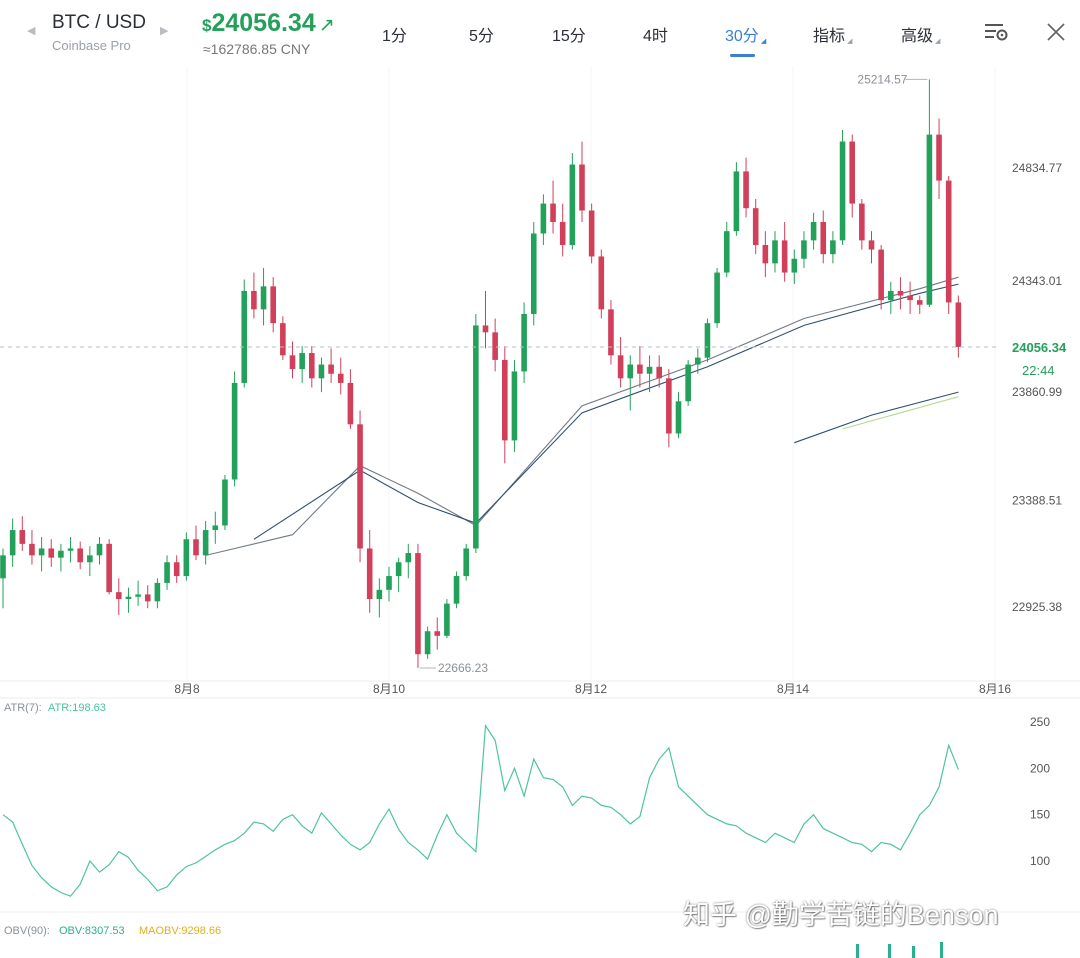  I want to click on tab-indicators: 指标 ◢, so click(832, 34).